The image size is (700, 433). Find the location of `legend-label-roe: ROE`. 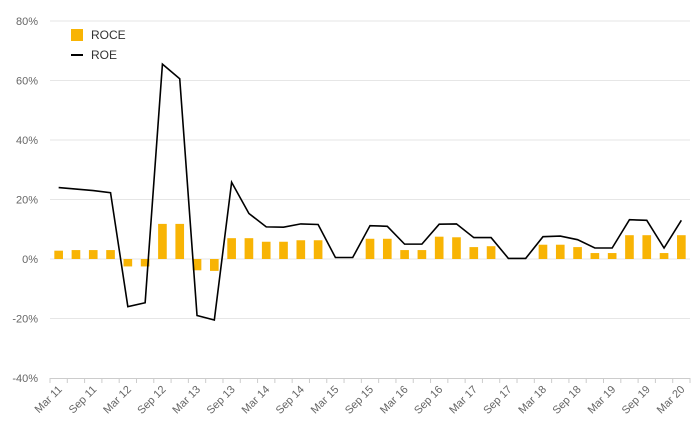

legend-label-roe: ROE is located at coordinates (104, 55).